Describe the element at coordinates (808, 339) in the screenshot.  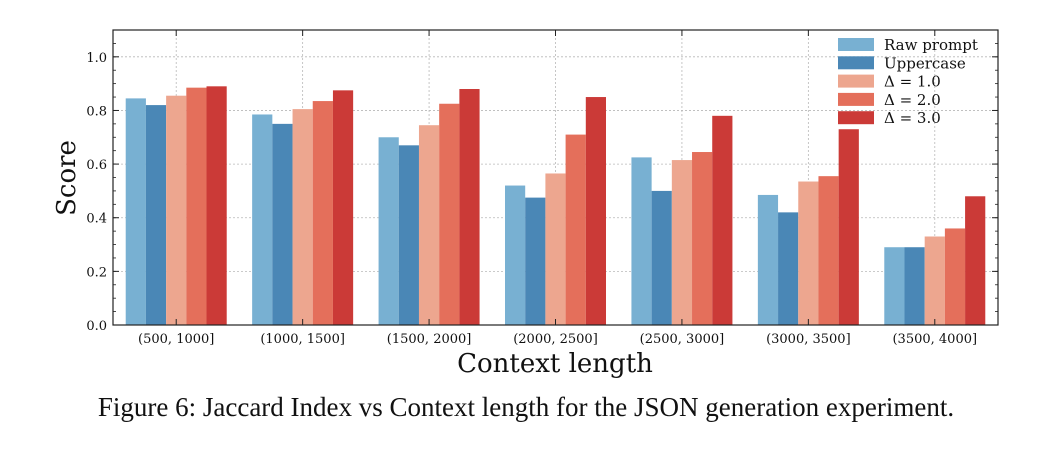
I see `x-tick-label: (3000, 3500]` at that location.